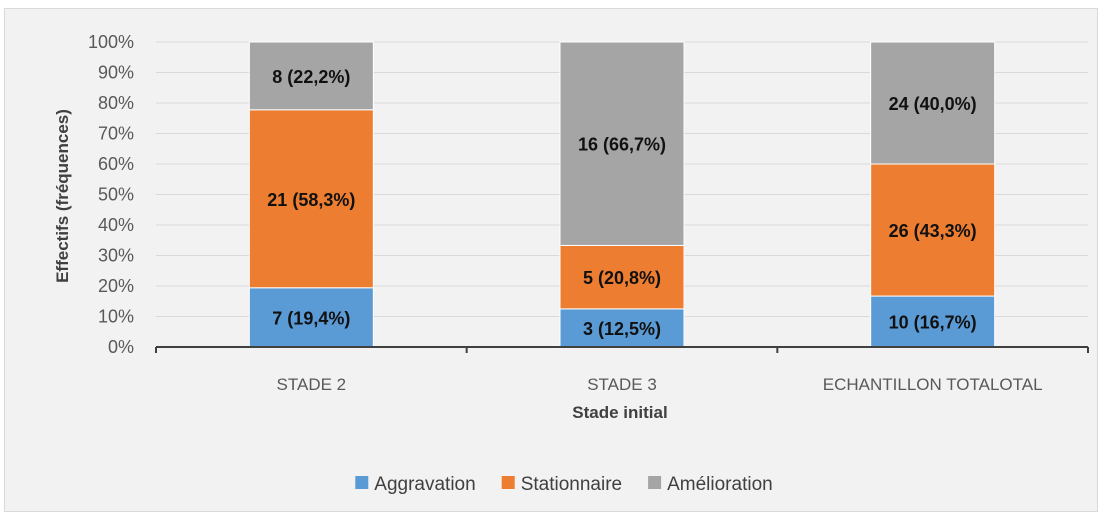 The width and height of the screenshot is (1104, 516). Describe the element at coordinates (619, 412) in the screenshot. I see `x-axis-title: Stade initial` at that location.